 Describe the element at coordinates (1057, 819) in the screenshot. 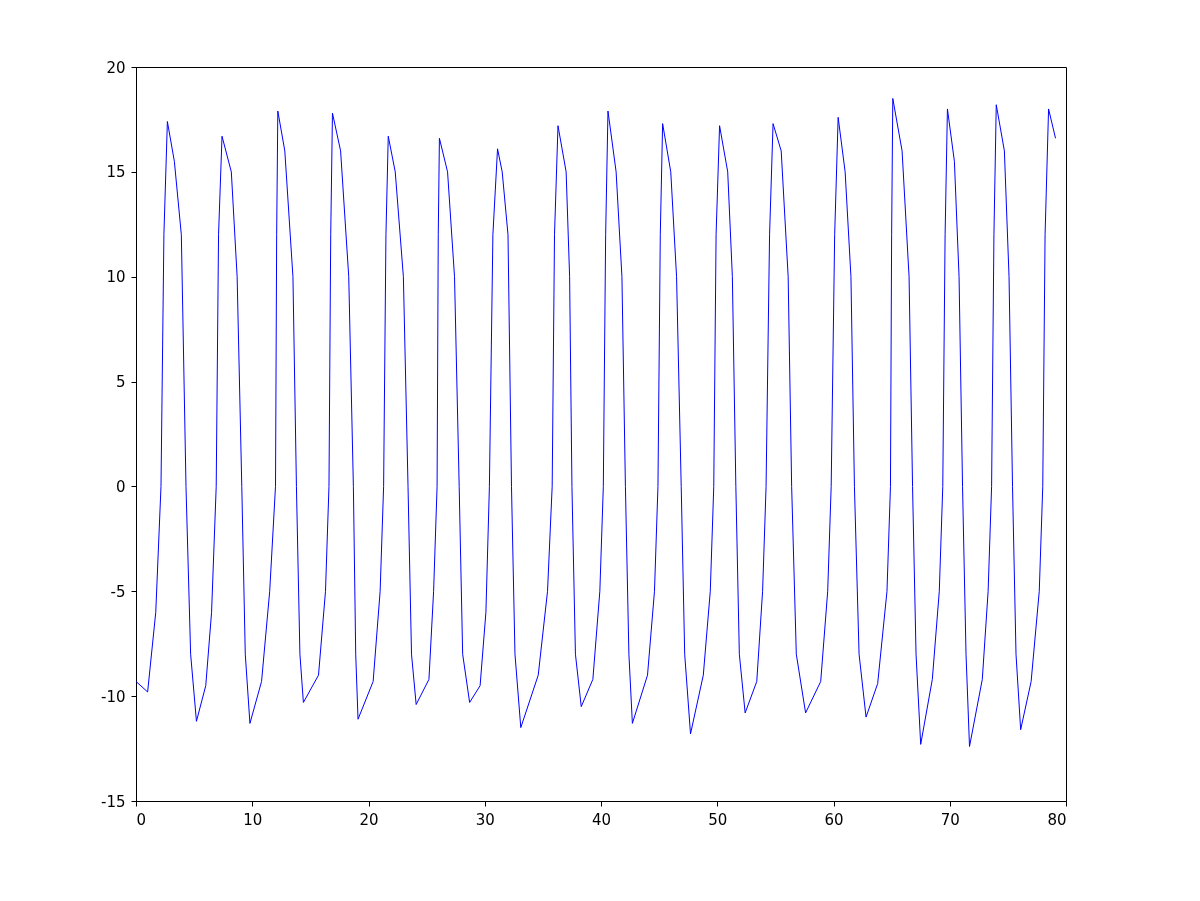

I see `x-tick-label: 80` at that location.